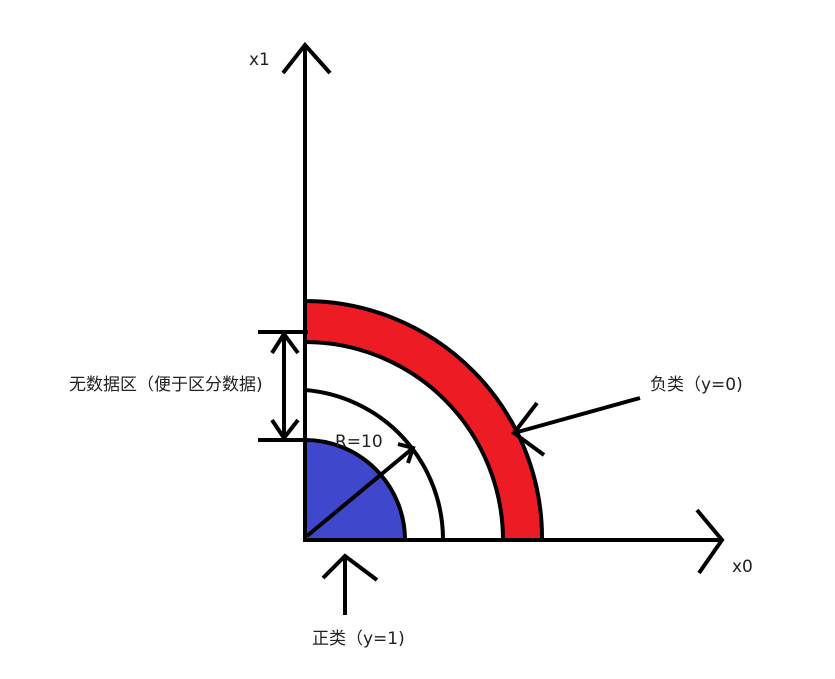  Describe the element at coordinates (358, 639) in the screenshot. I see `positive-class-label: 正类（y=1)` at that location.